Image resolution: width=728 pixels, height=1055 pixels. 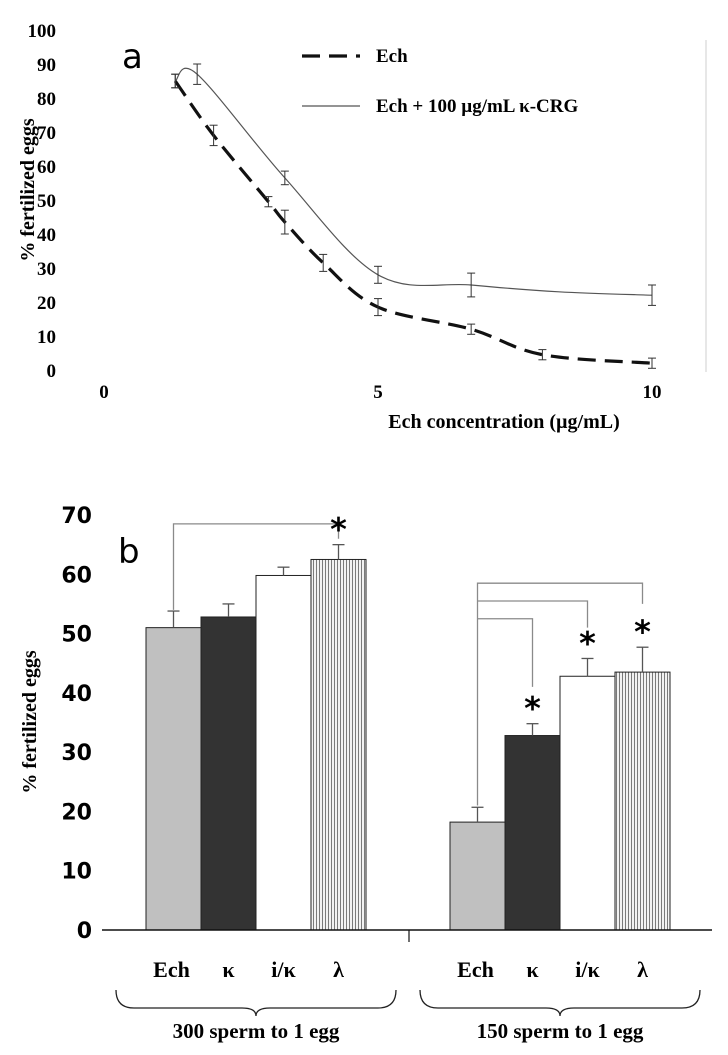 I want to click on panel-a-y-tick-label: 10, so click(x=46, y=337).